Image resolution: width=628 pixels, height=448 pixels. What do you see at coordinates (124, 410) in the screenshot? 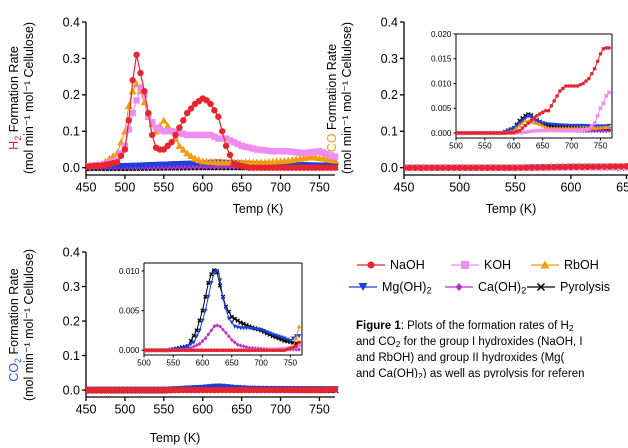
I see `co2-x-tick-label: 500` at bounding box center [124, 410].